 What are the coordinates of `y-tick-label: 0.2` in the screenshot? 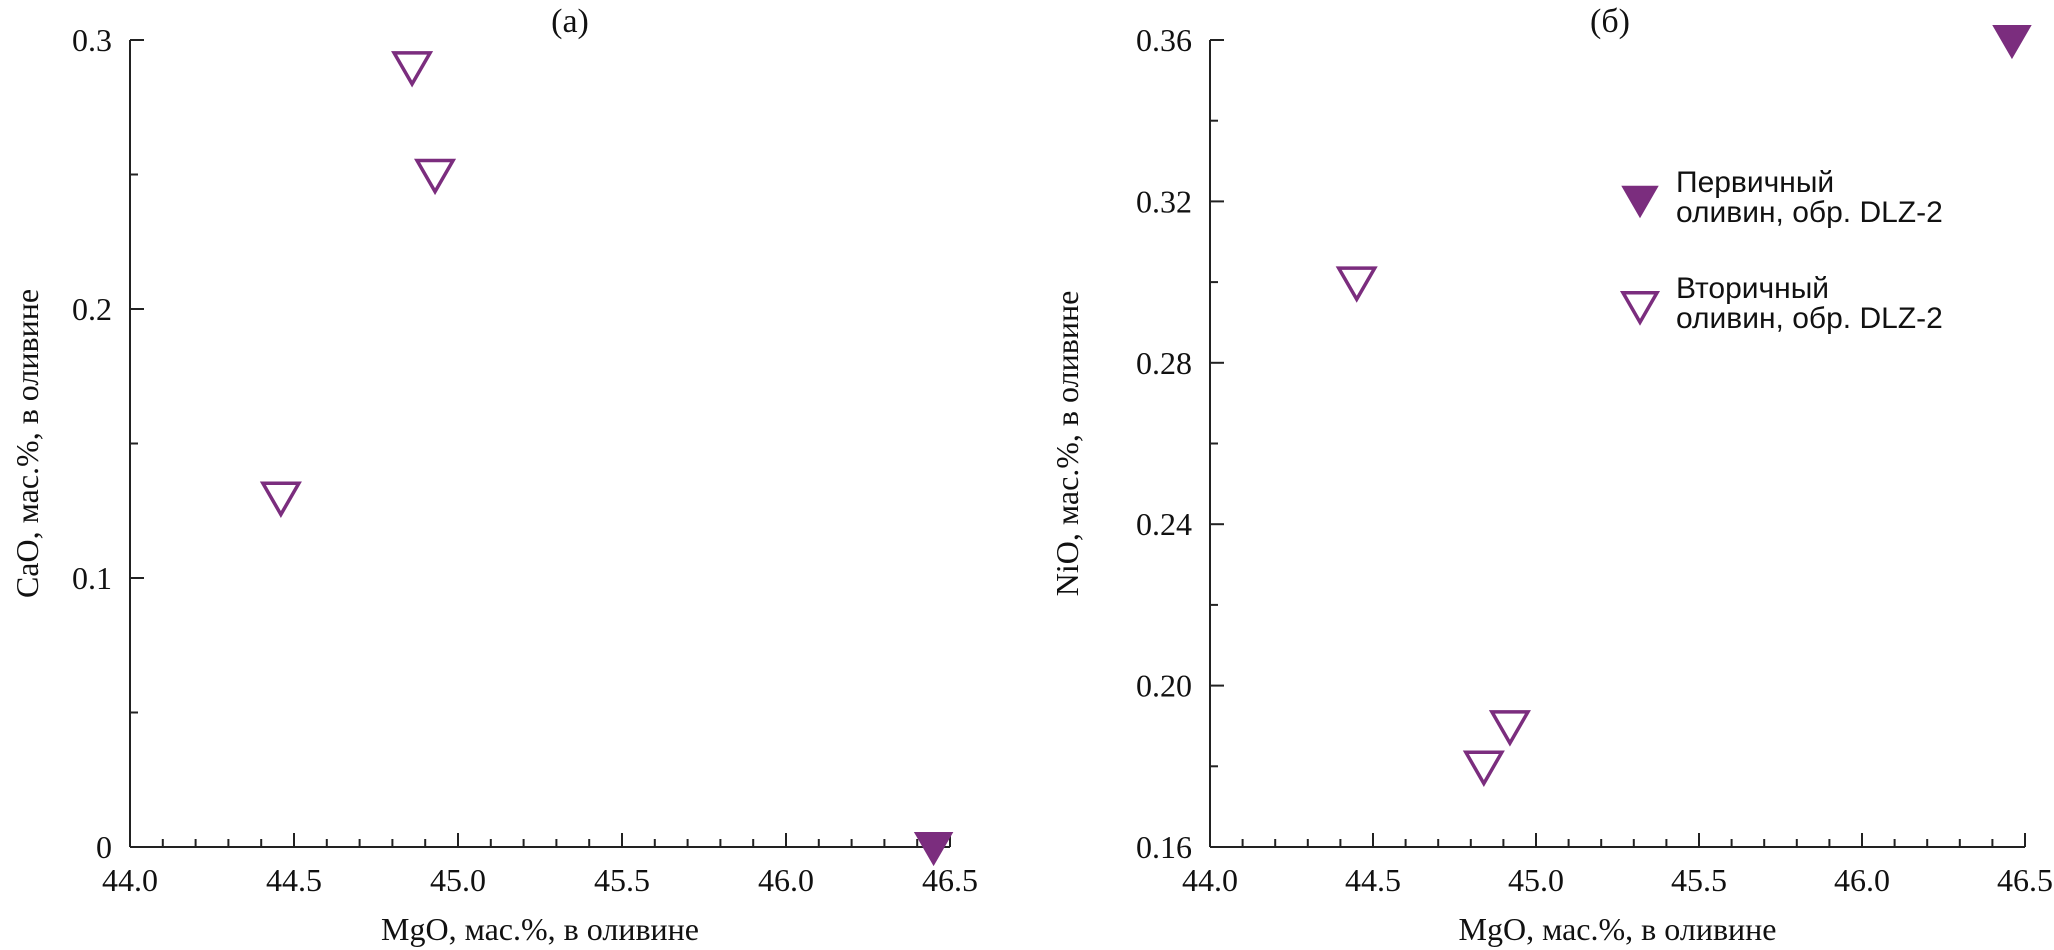 It's located at (92, 309).